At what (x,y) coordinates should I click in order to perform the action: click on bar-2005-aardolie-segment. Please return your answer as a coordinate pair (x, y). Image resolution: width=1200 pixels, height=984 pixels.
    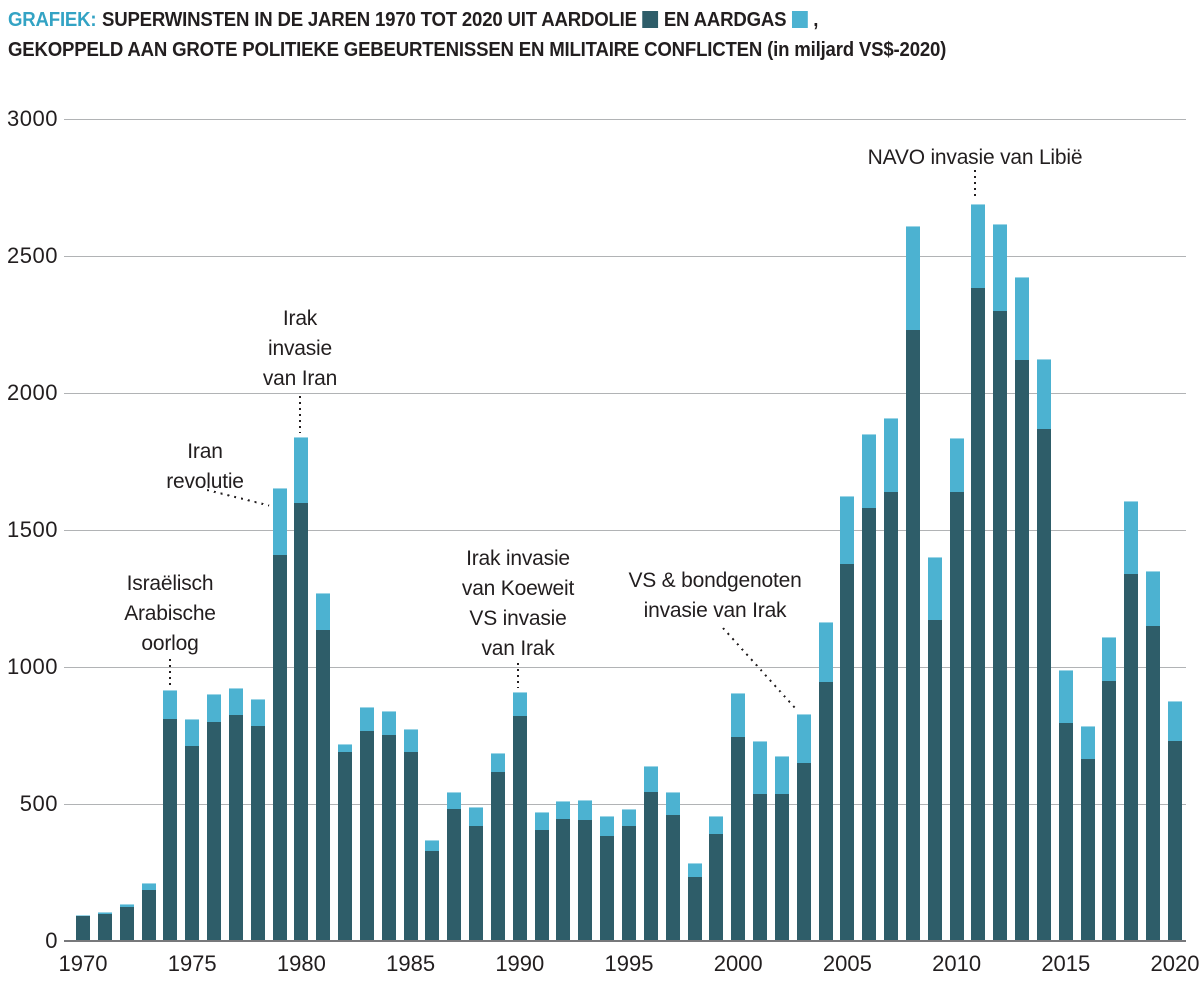
    Looking at the image, I should click on (847, 752).